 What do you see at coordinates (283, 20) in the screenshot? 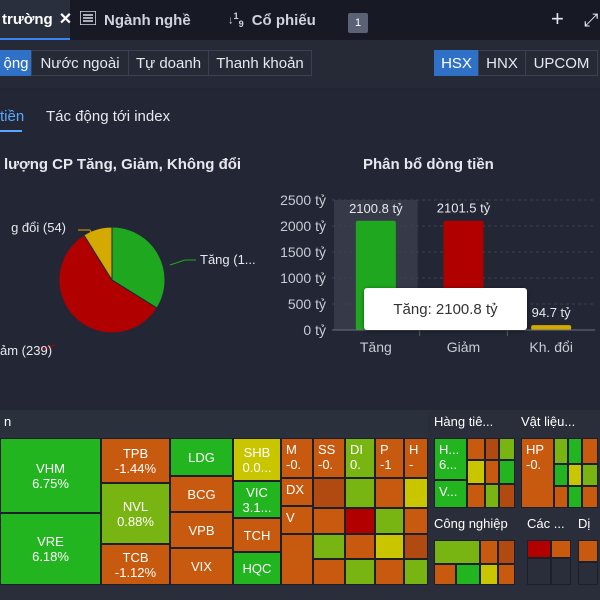
I see `tab-stocks: ↓19 Cổ phiếu` at bounding box center [283, 20].